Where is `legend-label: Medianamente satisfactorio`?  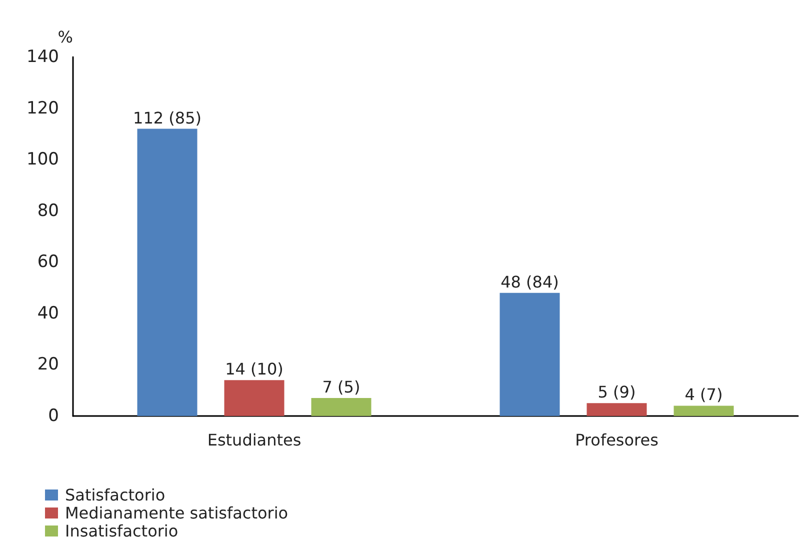 legend-label: Medianamente satisfactorio is located at coordinates (176, 513).